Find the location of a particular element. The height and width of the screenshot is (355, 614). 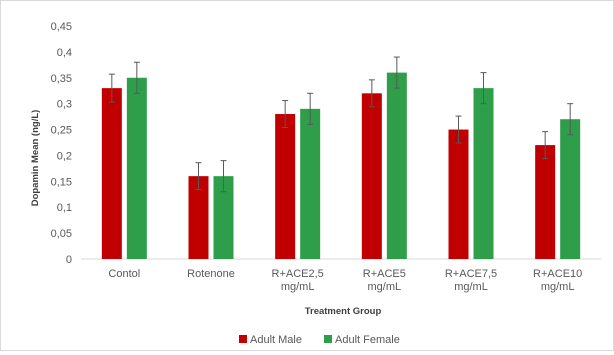

legend-label-adult-female: Adult Female is located at coordinates (367, 340).